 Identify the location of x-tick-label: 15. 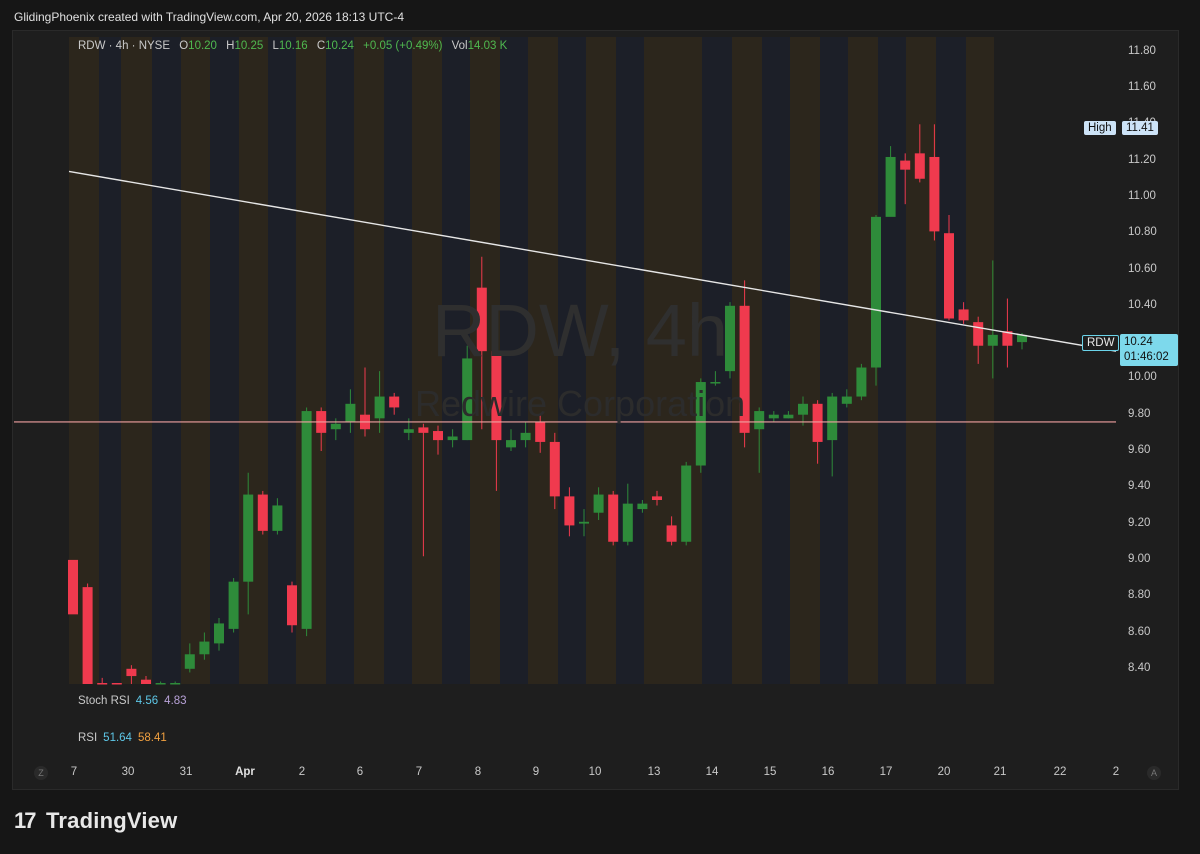
(770, 772).